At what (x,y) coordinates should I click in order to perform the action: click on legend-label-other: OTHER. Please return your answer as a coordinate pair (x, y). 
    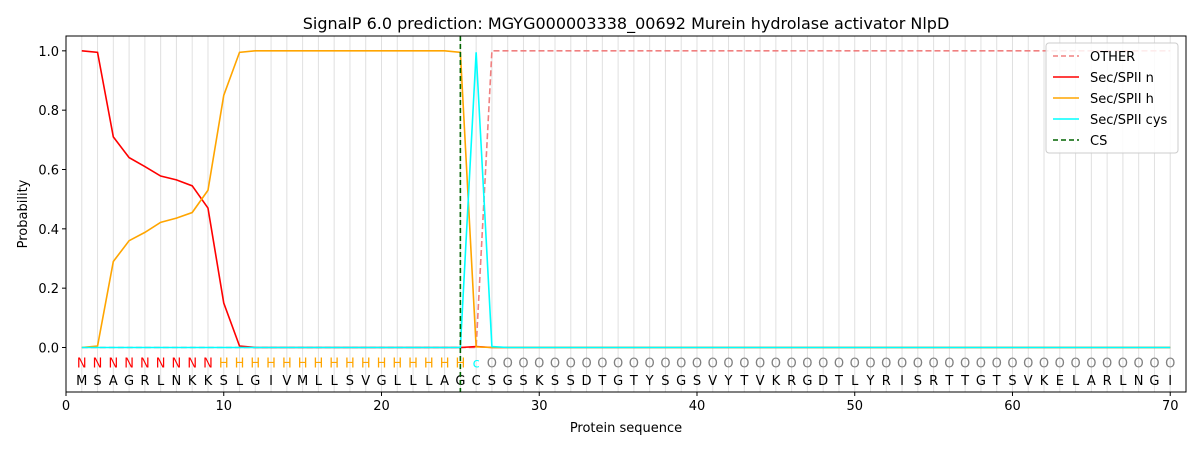
    Looking at the image, I should click on (1112, 57).